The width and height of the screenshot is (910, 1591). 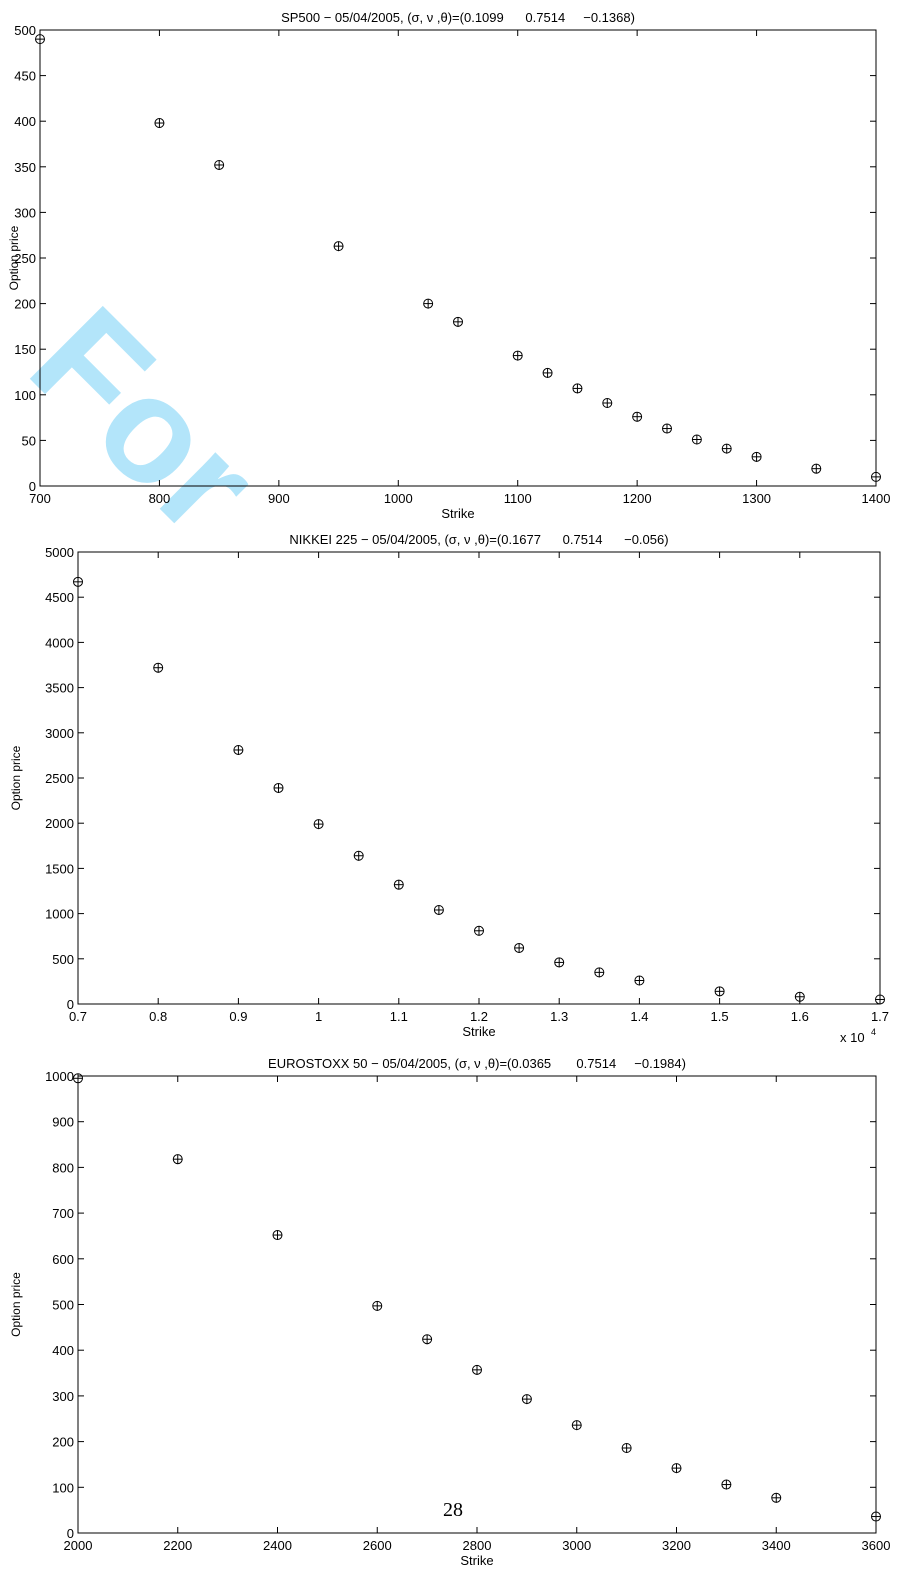 What do you see at coordinates (318, 1016) in the screenshot?
I see `x-tick-label: 1` at bounding box center [318, 1016].